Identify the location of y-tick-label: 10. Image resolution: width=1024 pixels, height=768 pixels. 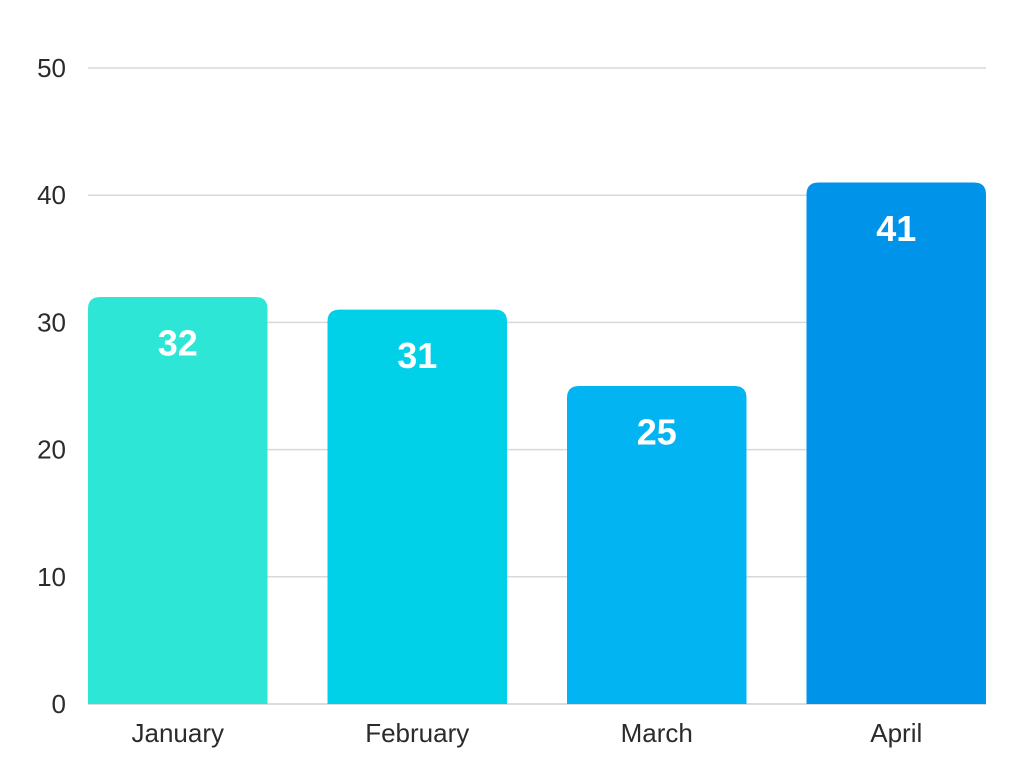
(51, 577).